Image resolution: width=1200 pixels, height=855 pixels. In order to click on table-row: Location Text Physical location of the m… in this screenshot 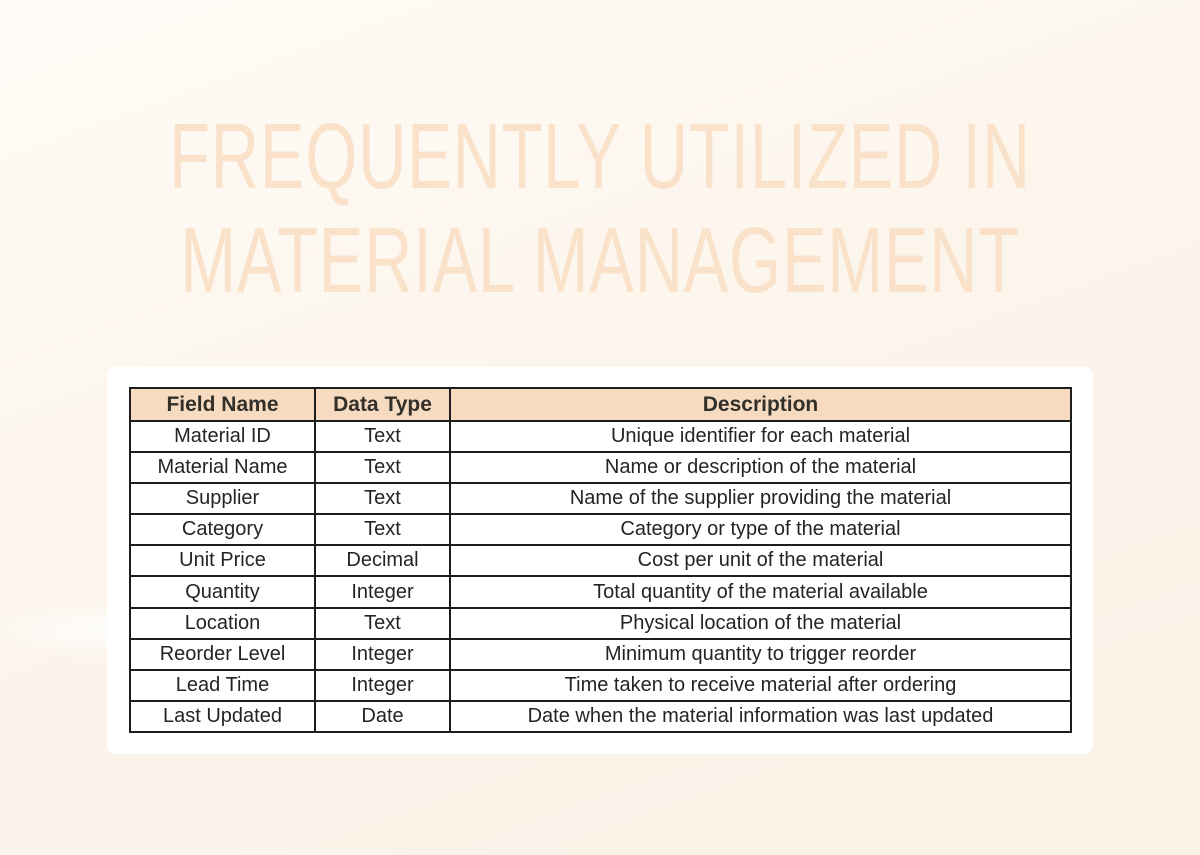, I will do `click(600, 623)`.